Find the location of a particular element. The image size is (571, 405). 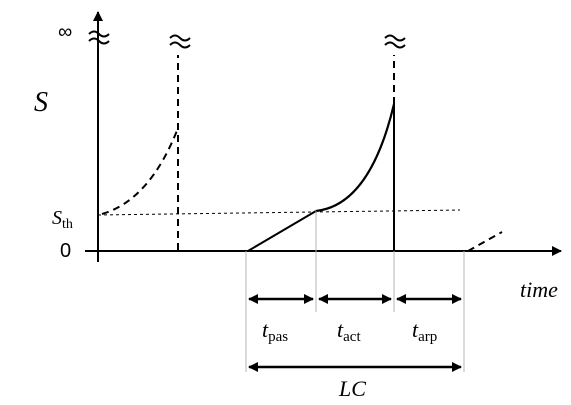

t-act-label: tact is located at coordinates (349, 331).